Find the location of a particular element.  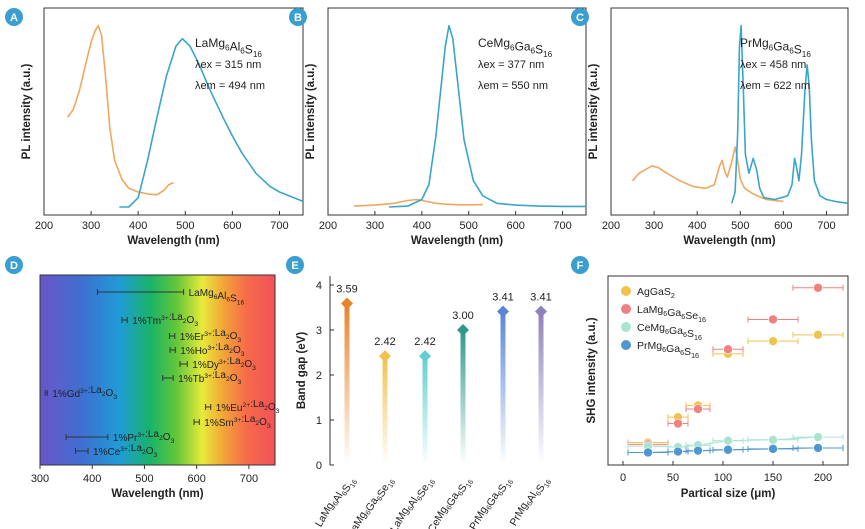

x-axis-label: Partical size (μm) is located at coordinates (728, 494).